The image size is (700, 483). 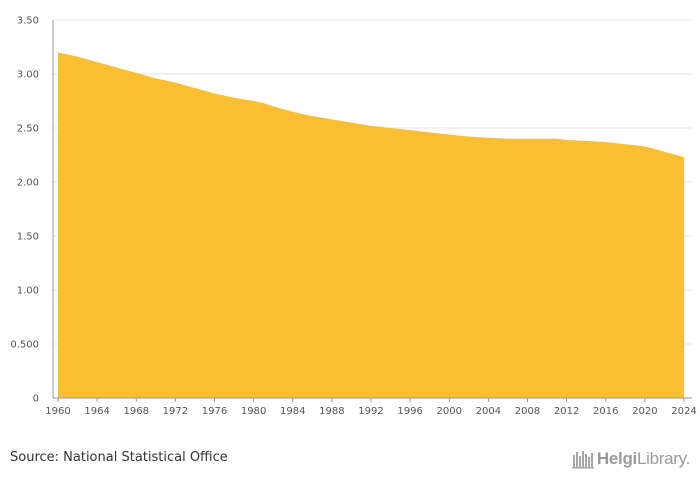 I want to click on y-tick-label: 2.00, so click(x=28, y=183).